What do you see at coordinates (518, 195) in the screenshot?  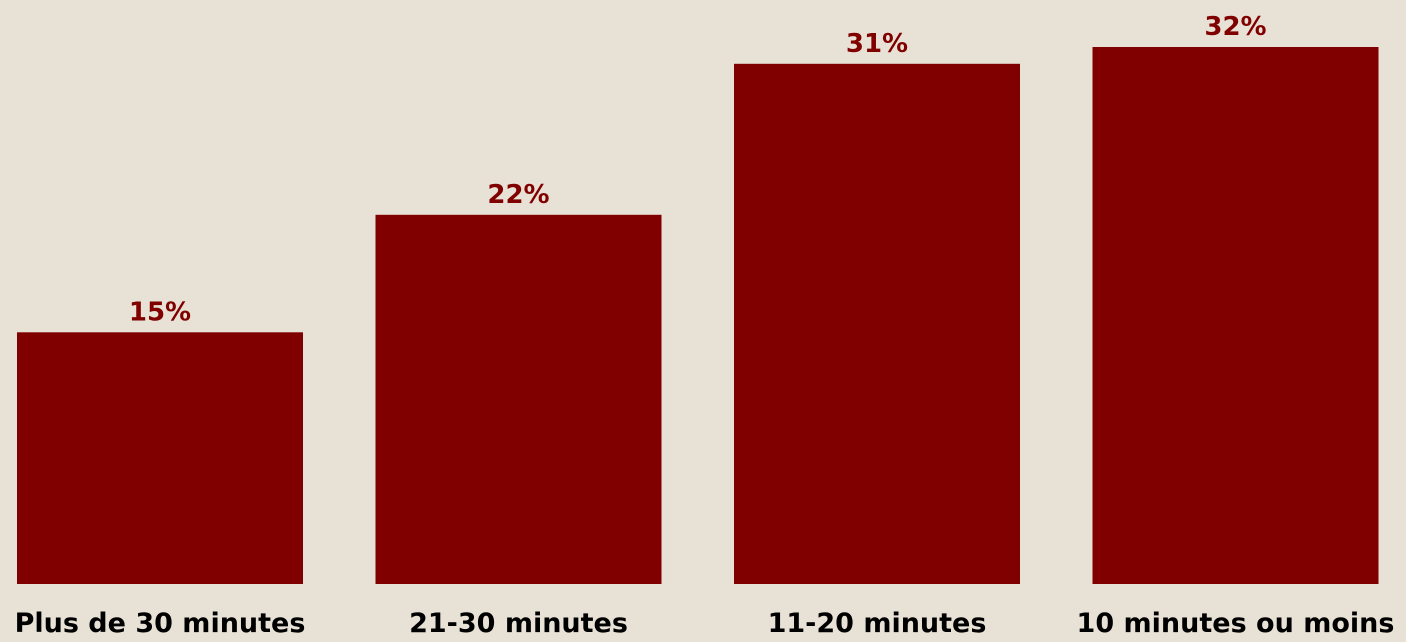 I see `value-label-1: 22%` at bounding box center [518, 195].